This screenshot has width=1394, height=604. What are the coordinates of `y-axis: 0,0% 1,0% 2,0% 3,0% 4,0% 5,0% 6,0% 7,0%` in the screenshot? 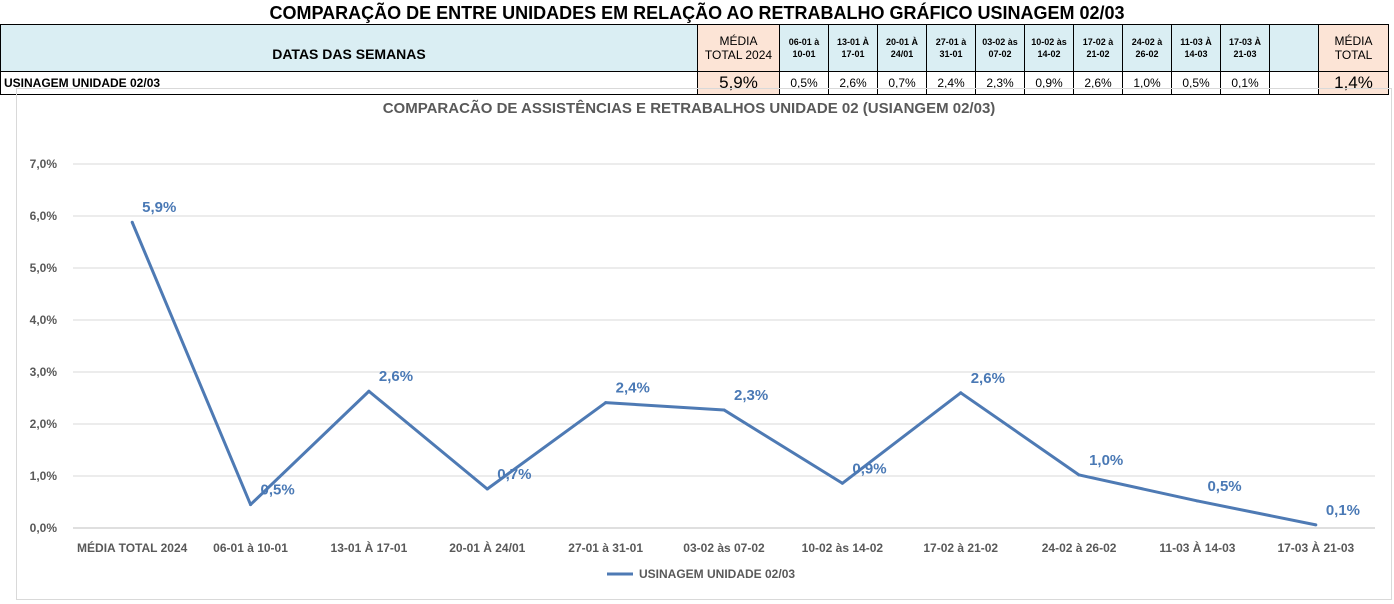 It's located at (44, 346).